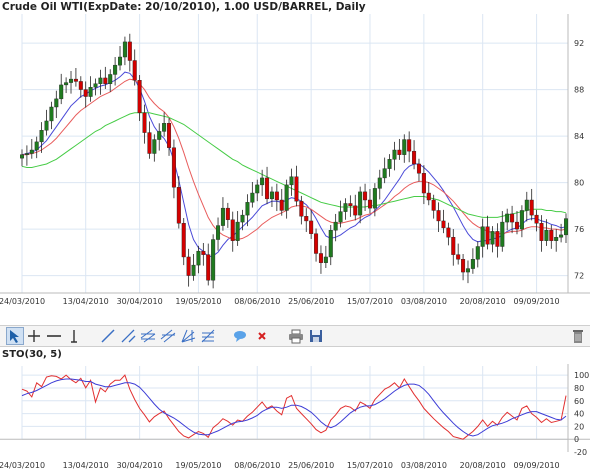  Describe the element at coordinates (198, 301) in the screenshot. I see `date-tick-label: 19/05/2010` at that location.